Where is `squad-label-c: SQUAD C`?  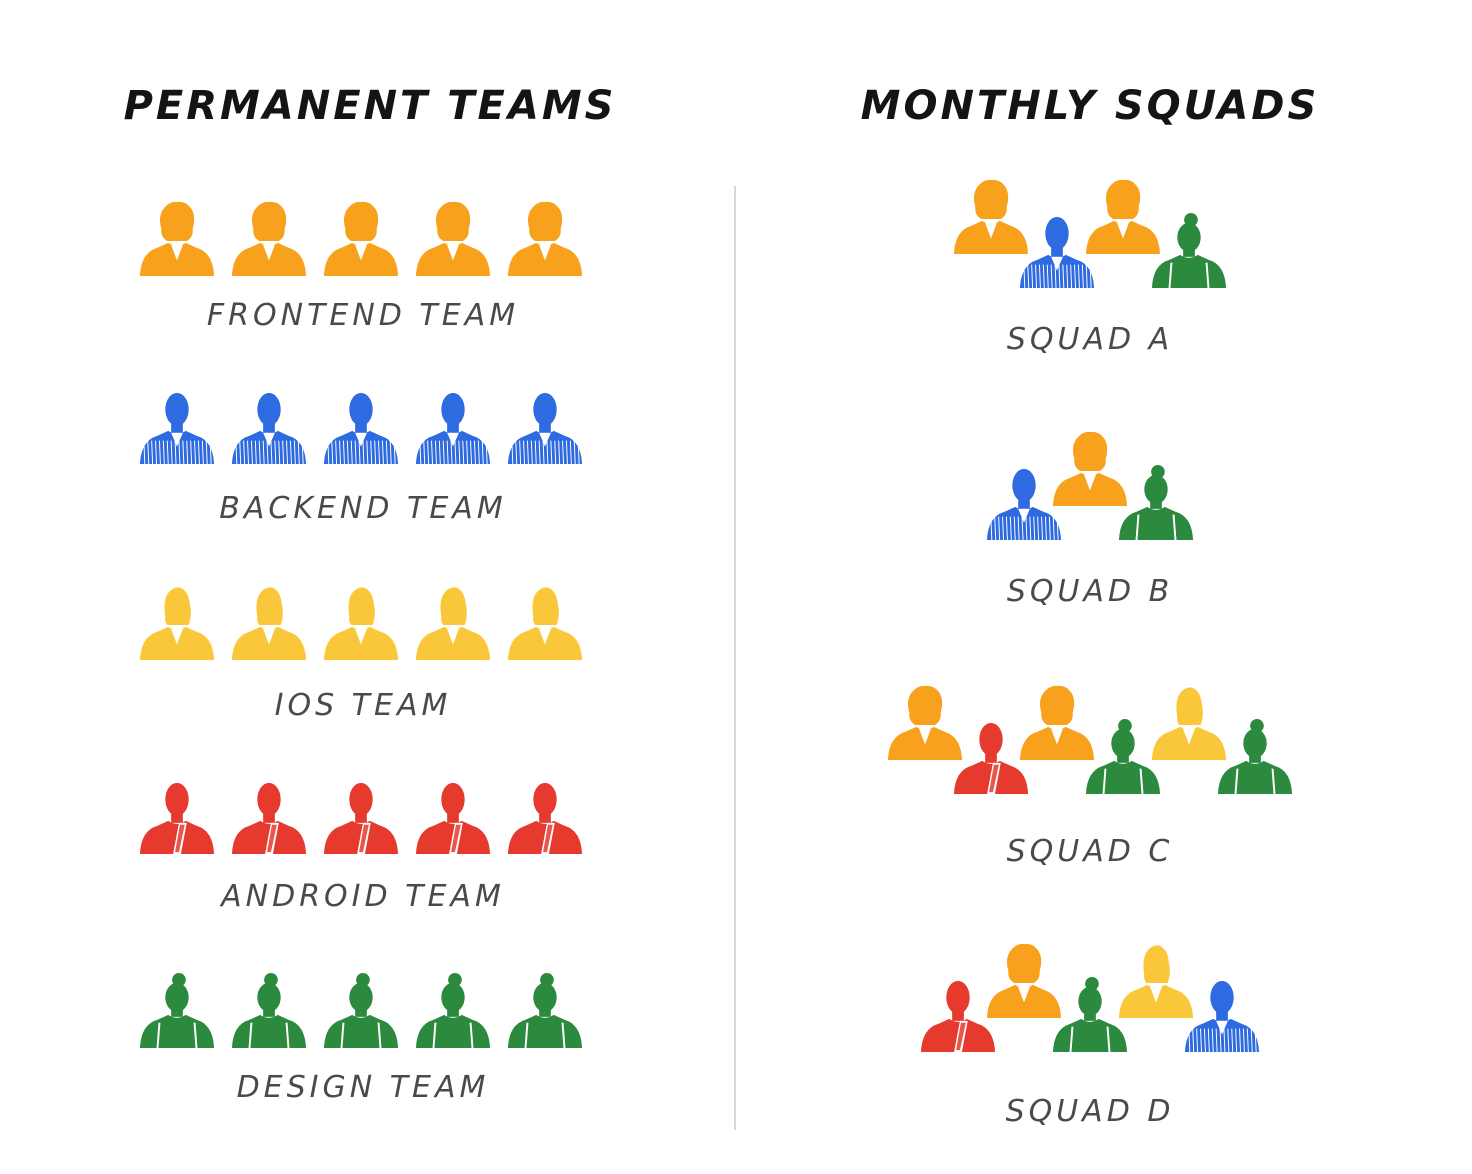
squad-label-c: SQUAD C is located at coordinates (1090, 851).